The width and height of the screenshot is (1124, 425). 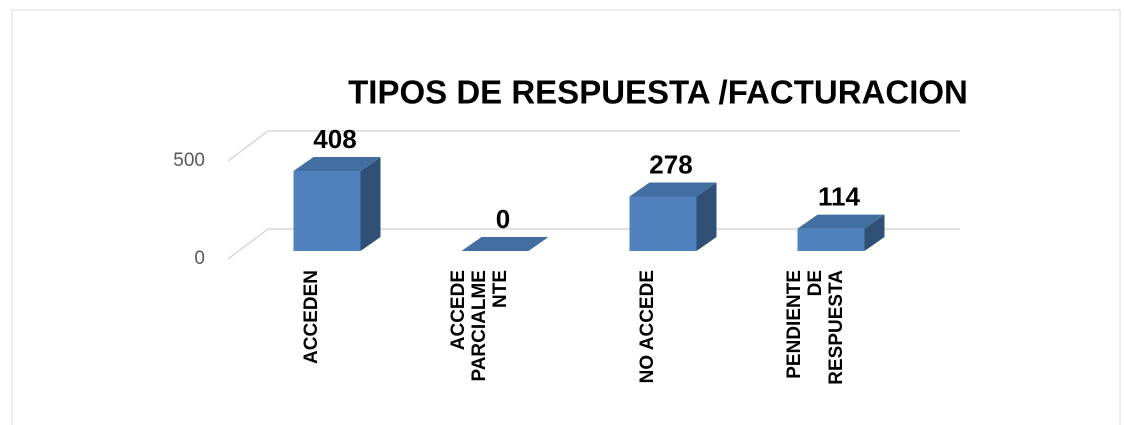 I want to click on value-label: 408, so click(x=334, y=139).